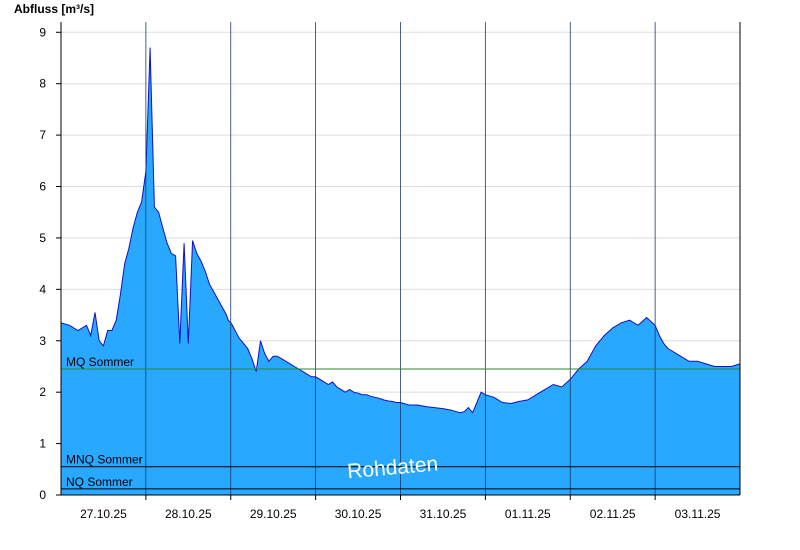  Describe the element at coordinates (443, 514) in the screenshot. I see `x-tick-label: 31.10.25` at that location.